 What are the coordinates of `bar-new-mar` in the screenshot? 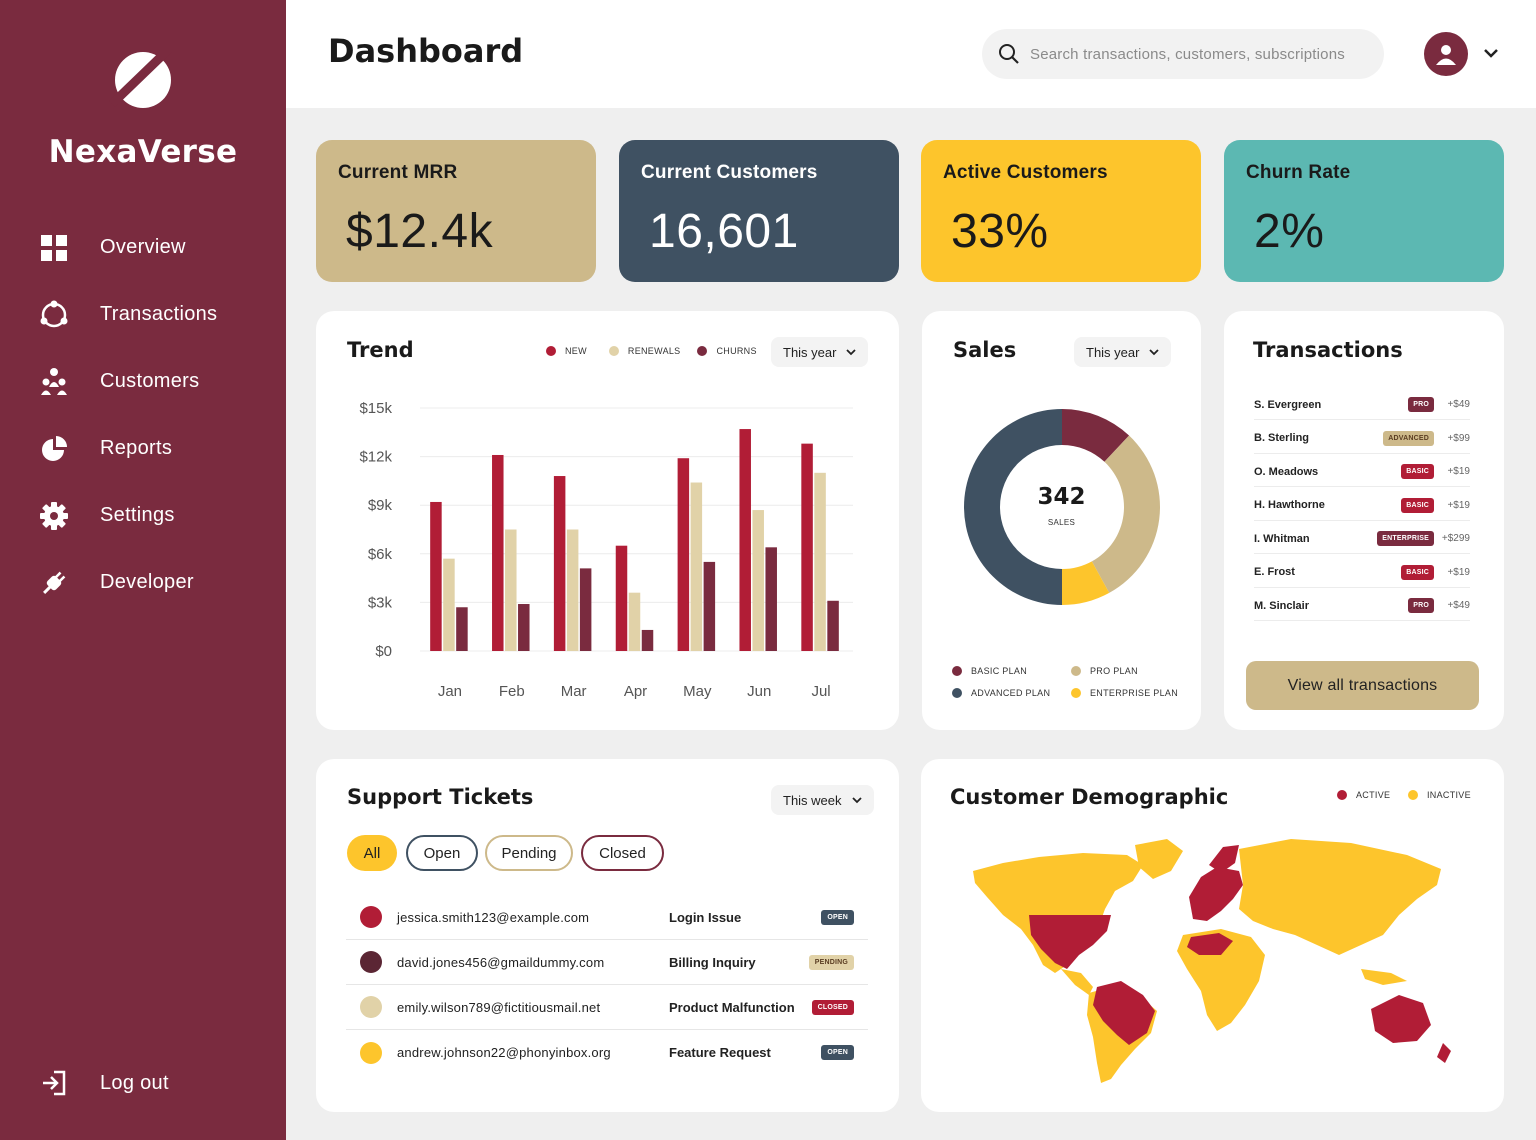 It's located at (559, 563).